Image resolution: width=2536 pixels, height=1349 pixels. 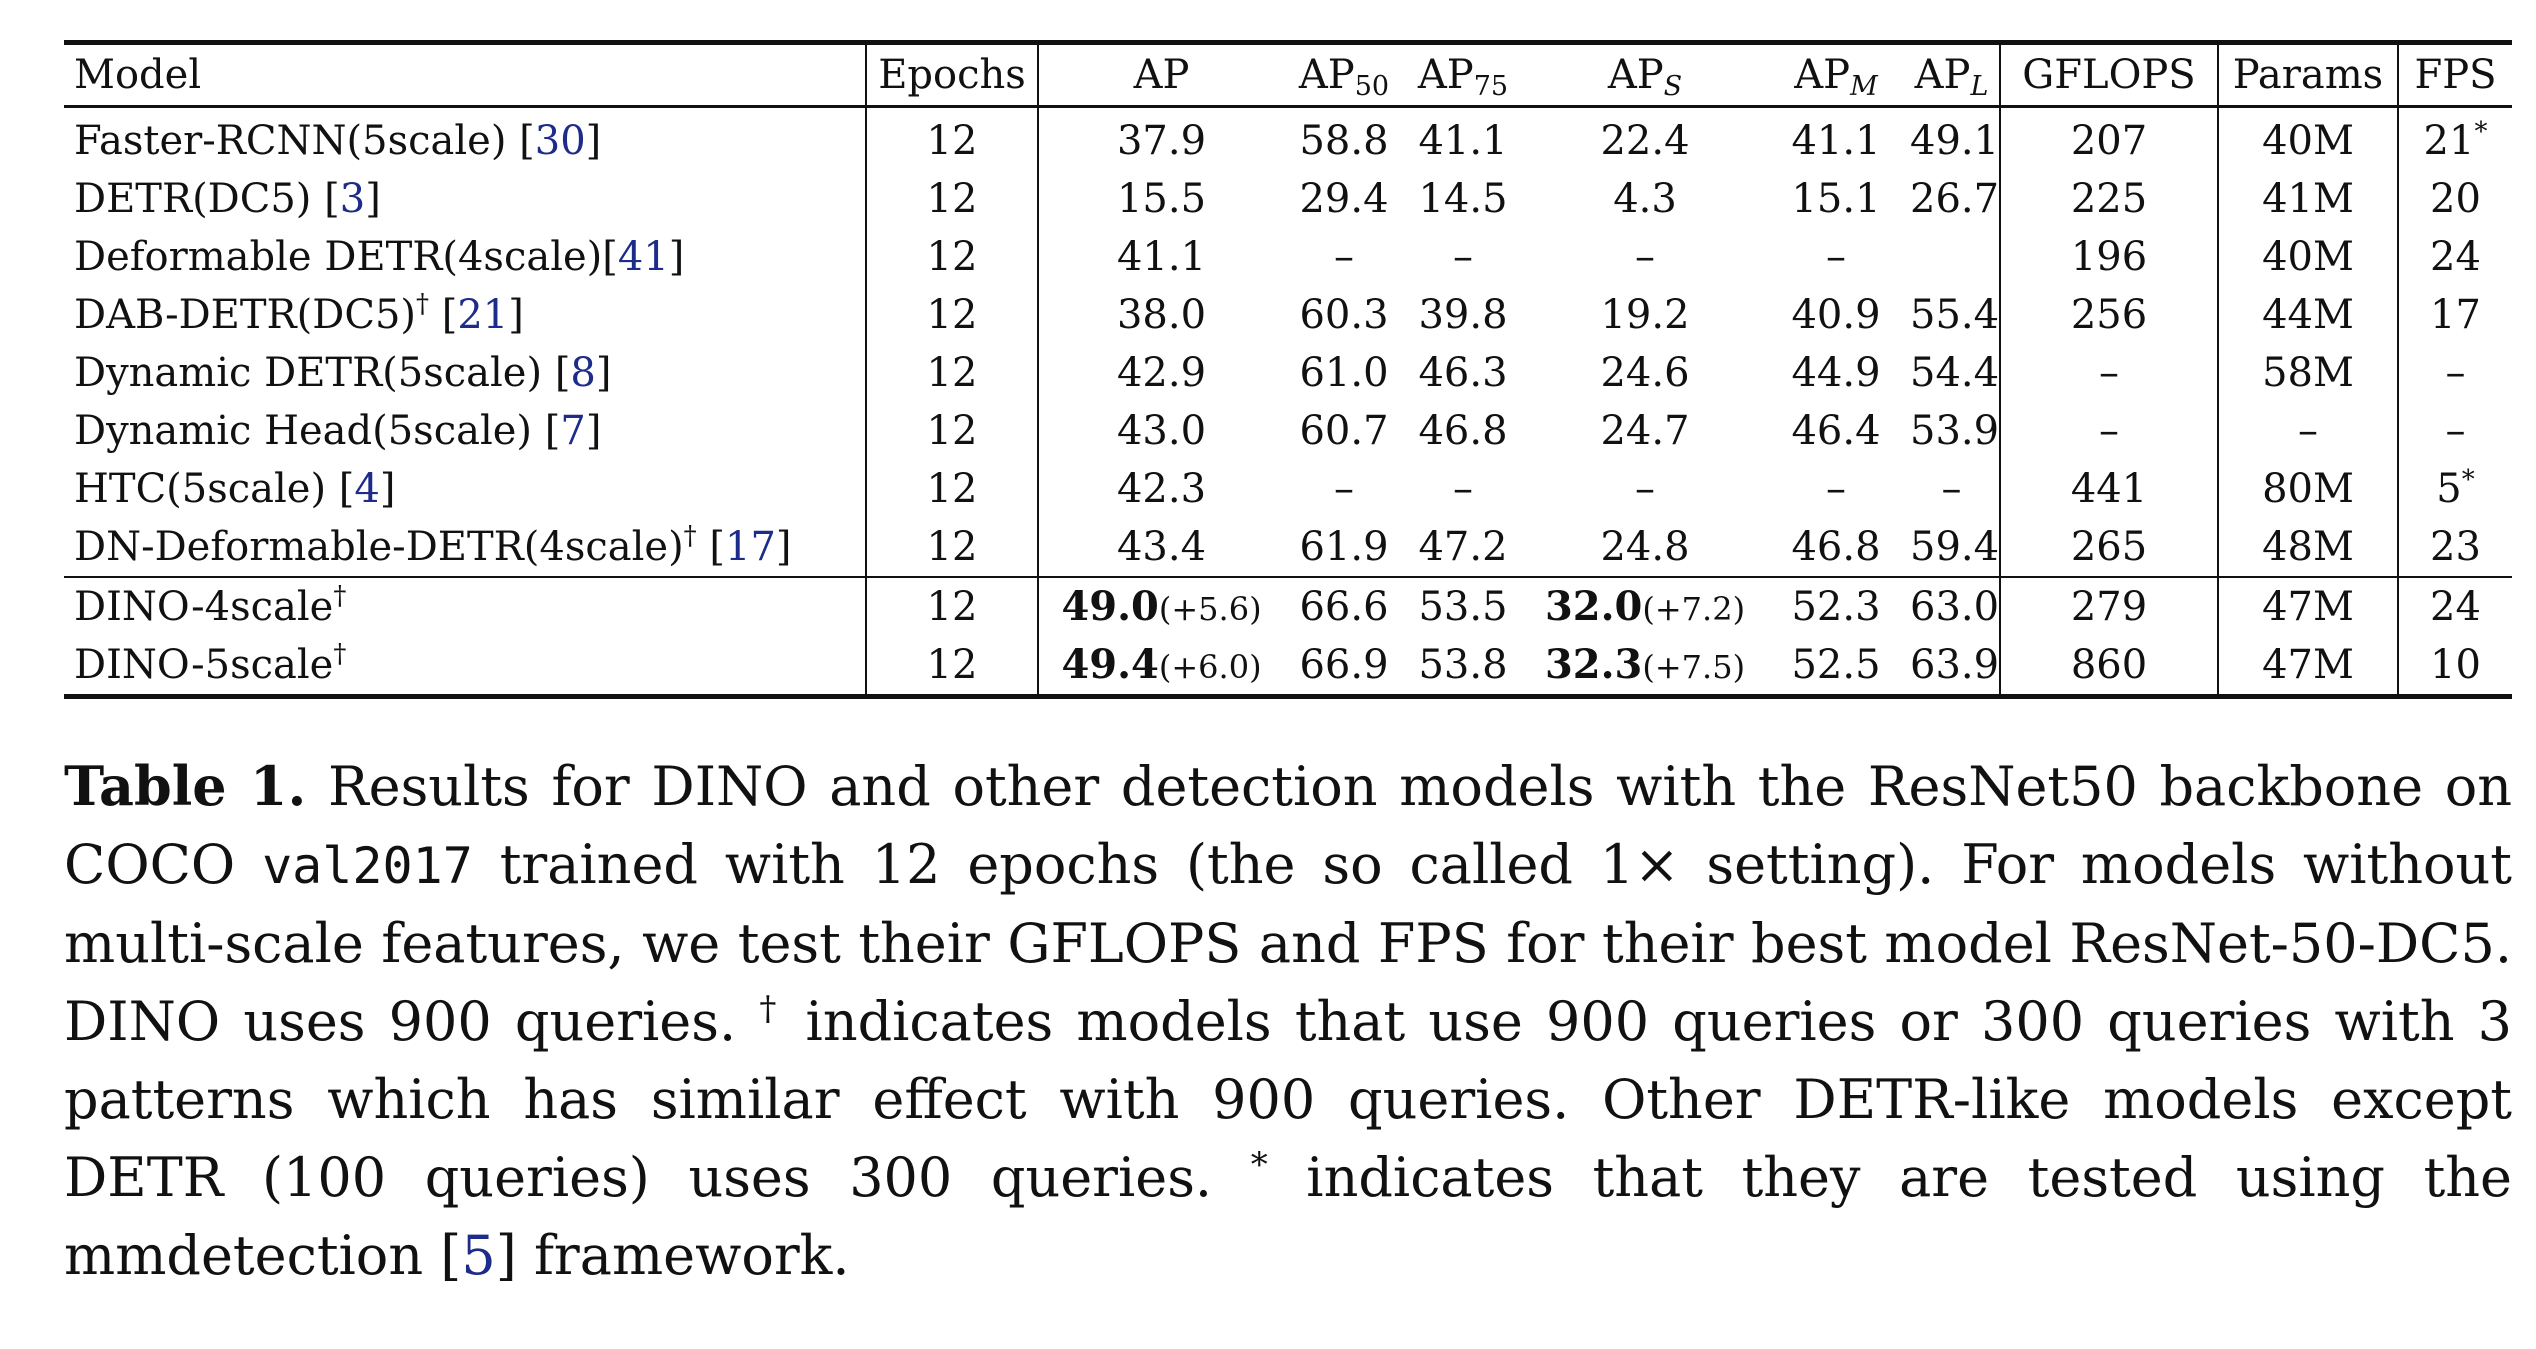 I want to click on aps-cell: 32.3(+7.5), so click(x=1645, y=667).